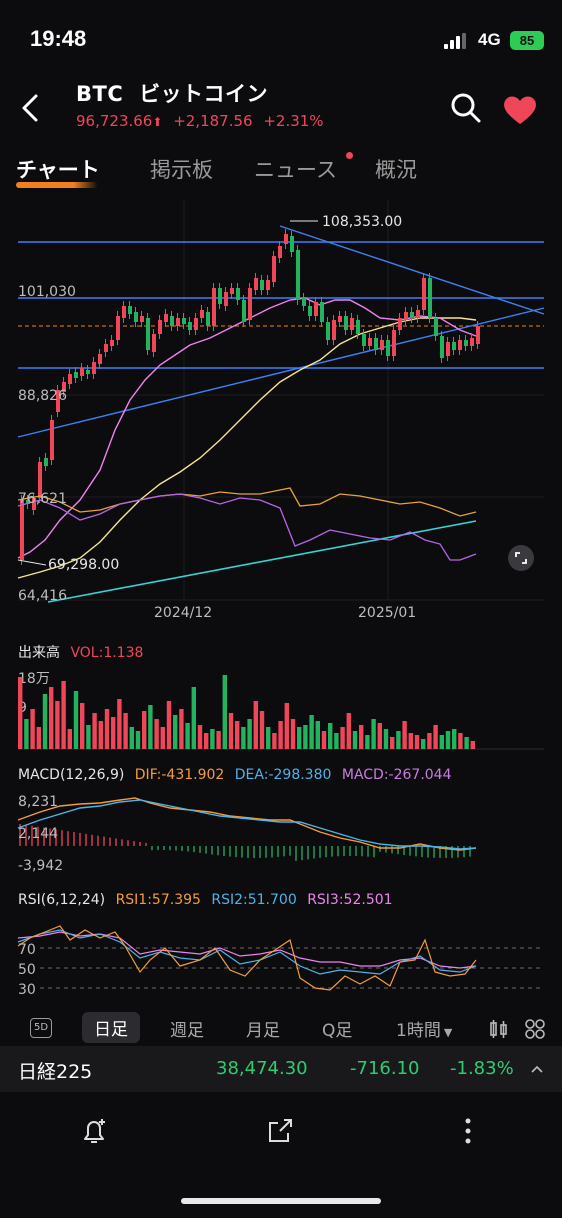  What do you see at coordinates (535, 1029) in the screenshot?
I see `indicator-grid-icon` at bounding box center [535, 1029].